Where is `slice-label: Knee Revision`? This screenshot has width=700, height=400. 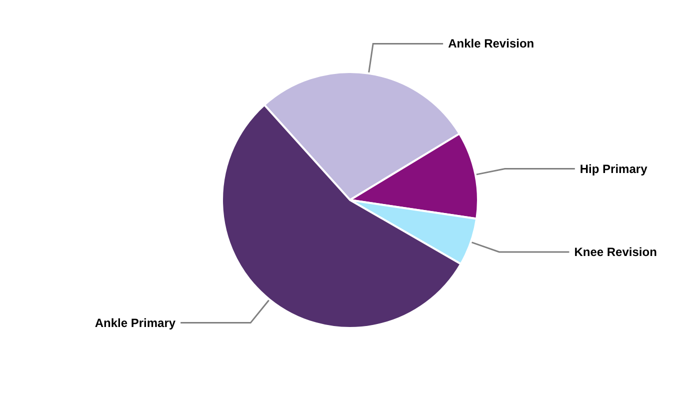
slice-label: Knee Revision is located at coordinates (615, 251).